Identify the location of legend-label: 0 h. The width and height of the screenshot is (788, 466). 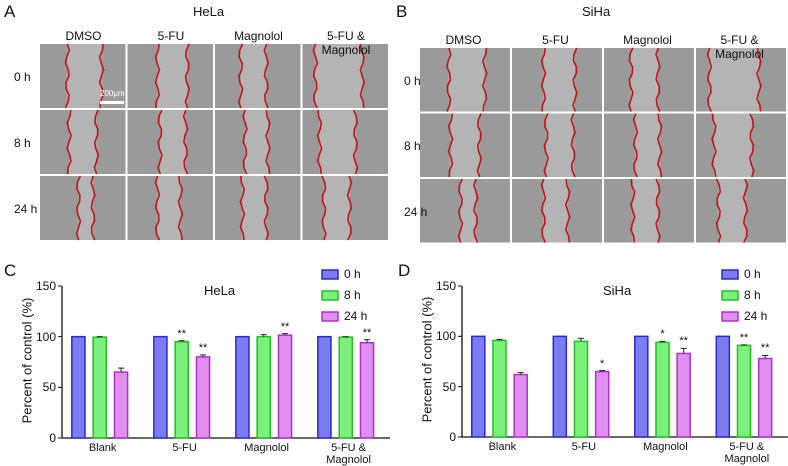
(752, 274).